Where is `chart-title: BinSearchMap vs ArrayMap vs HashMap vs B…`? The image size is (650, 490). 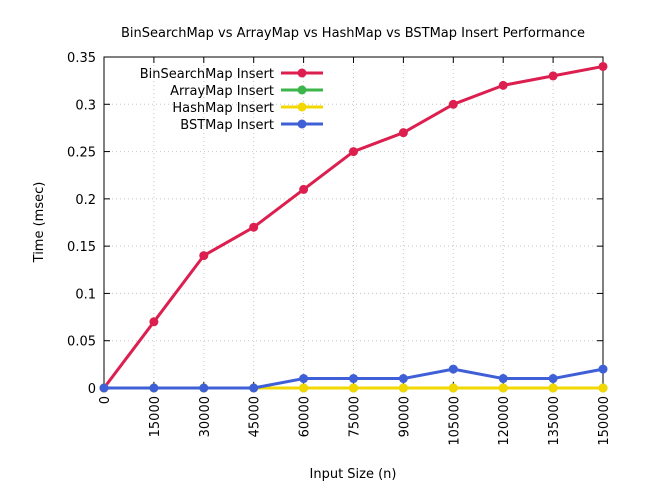 chart-title: BinSearchMap vs ArrayMap vs HashMap vs B… is located at coordinates (353, 33).